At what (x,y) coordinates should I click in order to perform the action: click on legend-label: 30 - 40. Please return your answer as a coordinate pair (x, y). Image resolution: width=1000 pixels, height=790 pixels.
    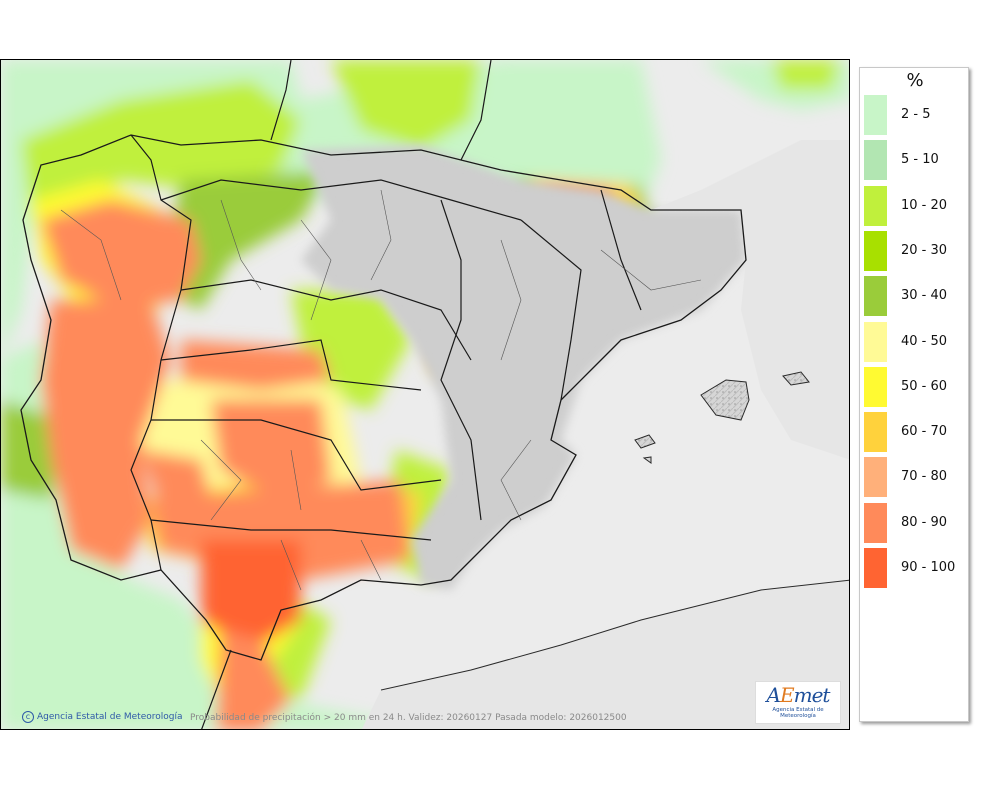
    Looking at the image, I should click on (924, 296).